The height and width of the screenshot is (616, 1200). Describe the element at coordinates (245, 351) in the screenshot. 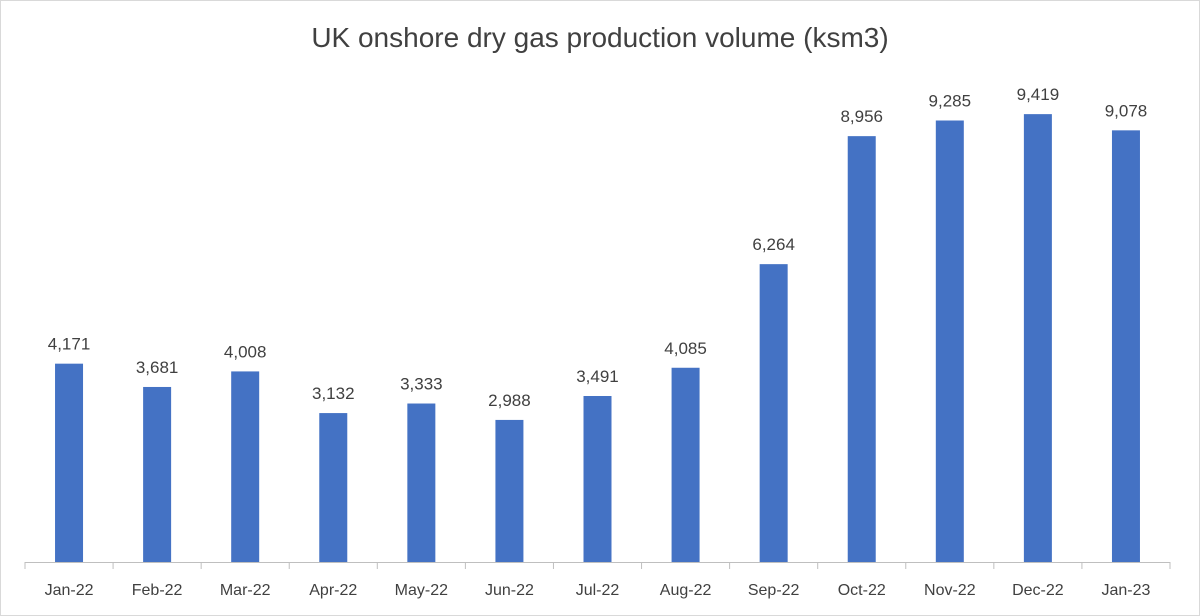

I see `data-label-mar-22: 4,008` at that location.